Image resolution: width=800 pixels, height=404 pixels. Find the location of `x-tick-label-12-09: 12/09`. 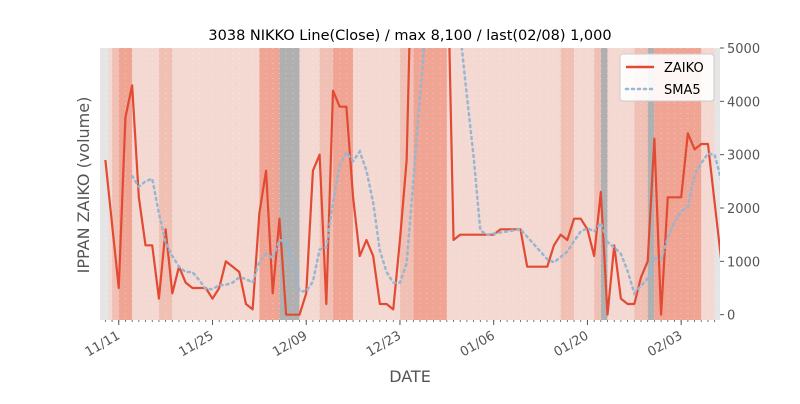

x-tick-label-12-09: 12/09 is located at coordinates (290, 344).